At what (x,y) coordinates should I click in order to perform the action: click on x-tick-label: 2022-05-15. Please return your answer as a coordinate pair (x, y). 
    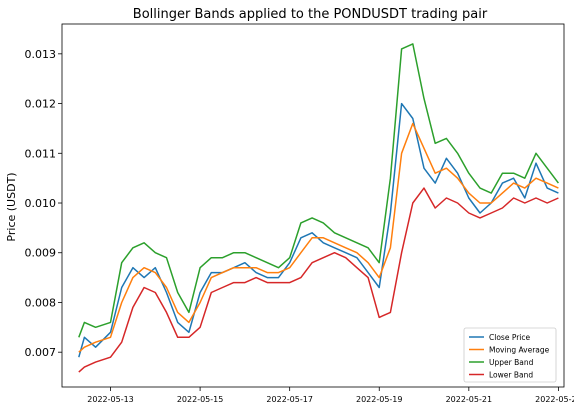
    Looking at the image, I should click on (200, 399).